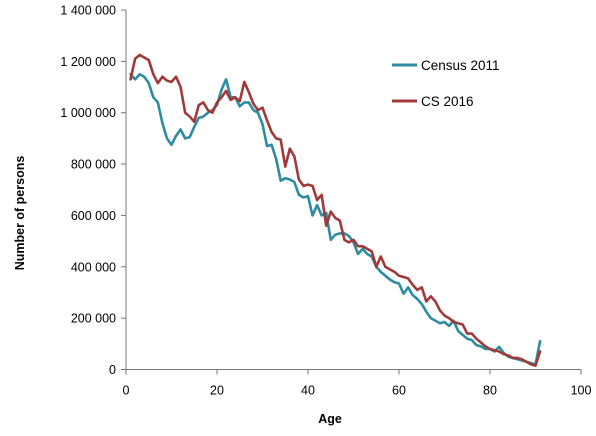 This screenshot has height=436, width=596. Describe the element at coordinates (20, 213) in the screenshot. I see `y-axis-title: Number of persons` at that location.